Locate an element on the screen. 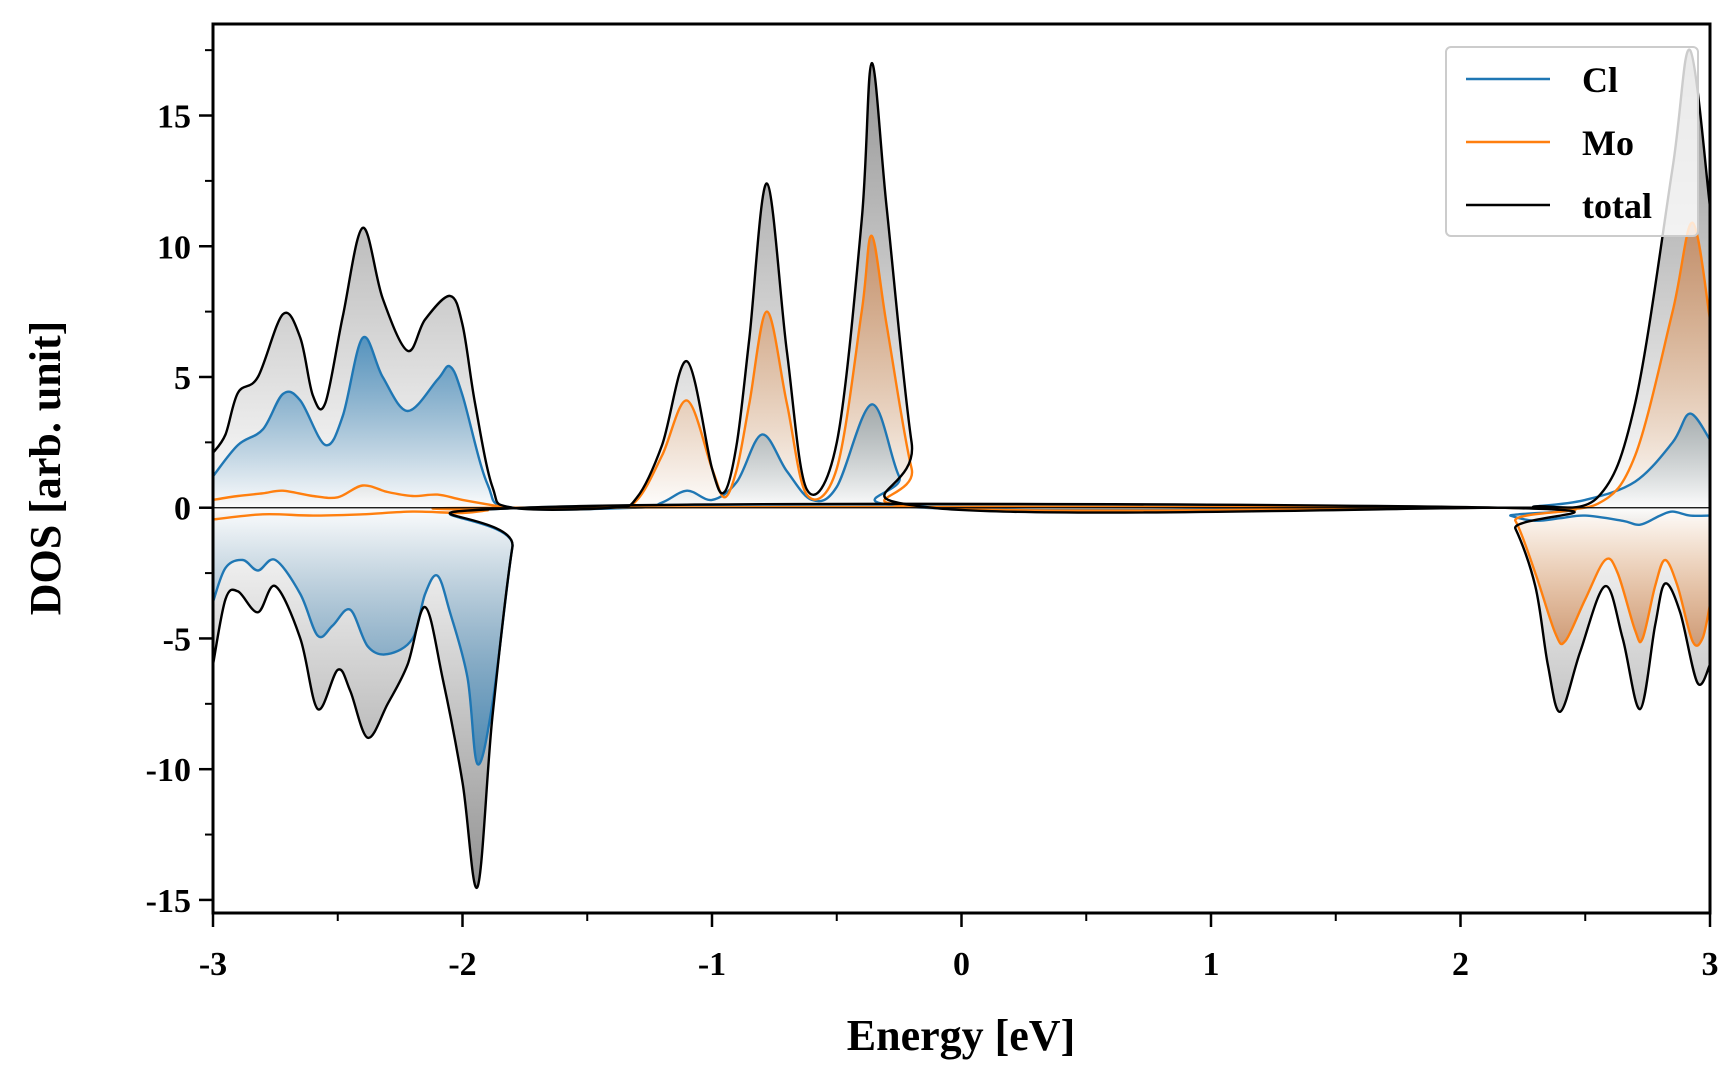 This screenshot has width=1728, height=1085. y-tick-label: 5 is located at coordinates (182, 378).